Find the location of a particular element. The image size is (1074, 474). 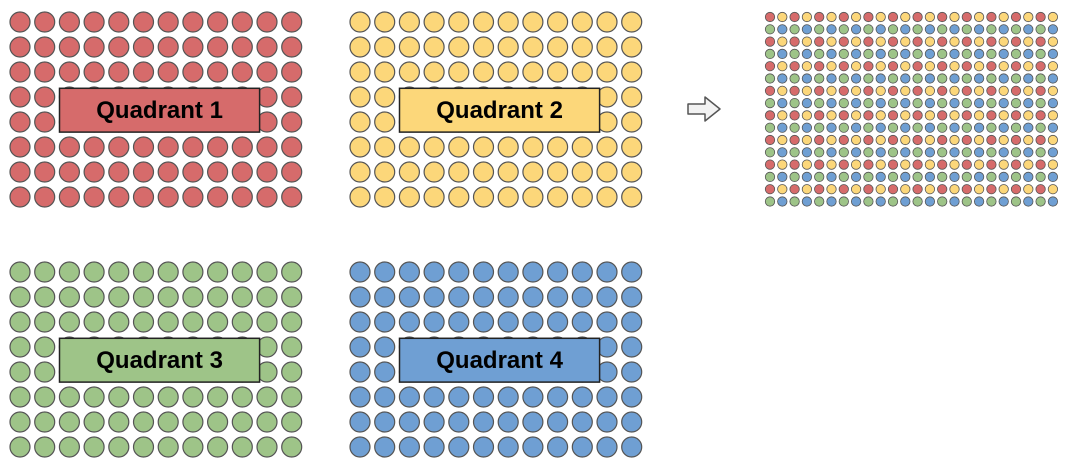

quadrant-2-group: Quadrant 2 is located at coordinates (496, 109).